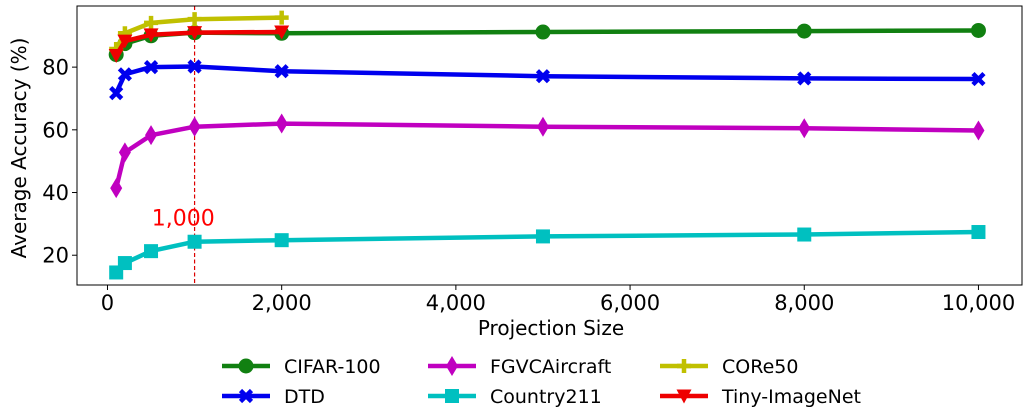  Describe the element at coordinates (55, 130) in the screenshot. I see `y-tick-label: 60` at that location.